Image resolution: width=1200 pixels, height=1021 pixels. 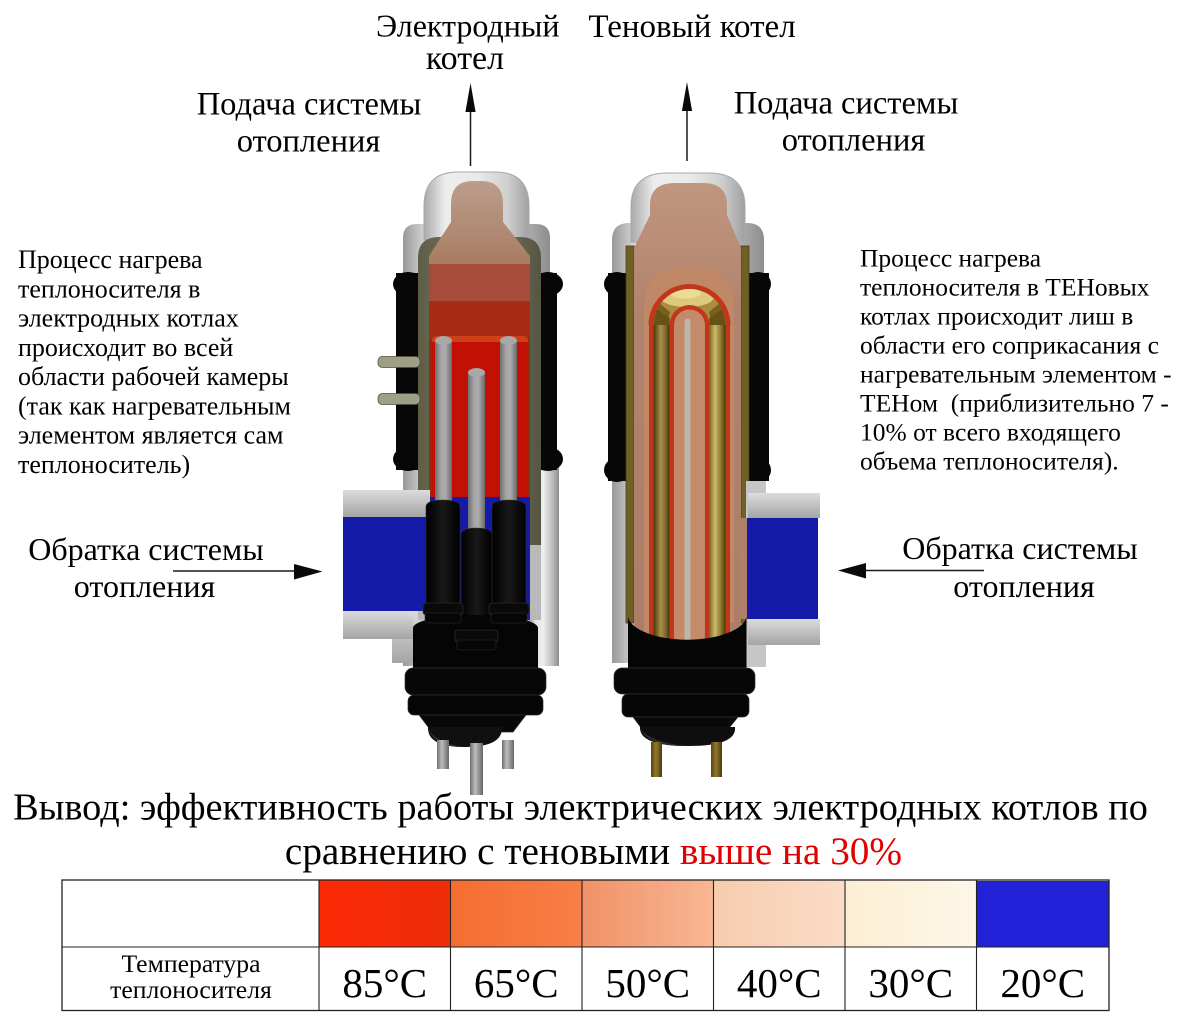 I want to click on svg-text: области его соприкасания с, so click(x=1009, y=345).